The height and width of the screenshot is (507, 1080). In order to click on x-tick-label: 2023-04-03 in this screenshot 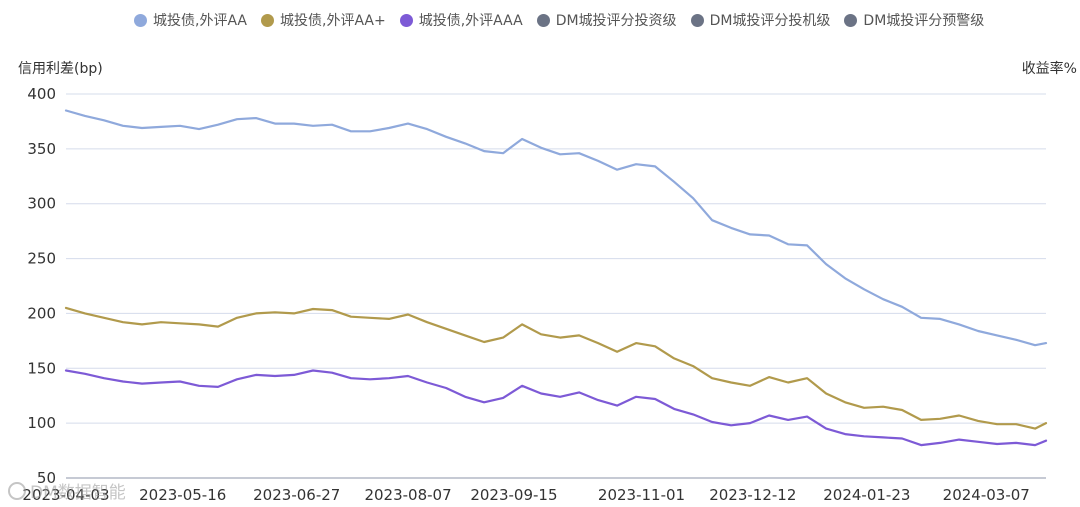, I will do `click(65, 495)`.